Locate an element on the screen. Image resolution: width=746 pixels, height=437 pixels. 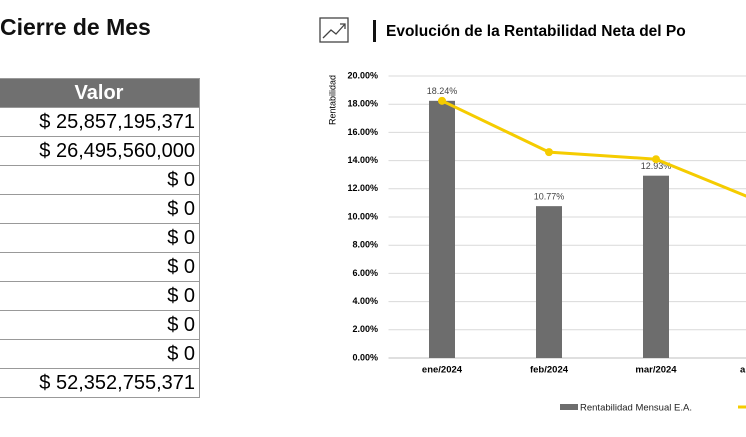
y-tick-label: 18.00% is located at coordinates (362, 104).